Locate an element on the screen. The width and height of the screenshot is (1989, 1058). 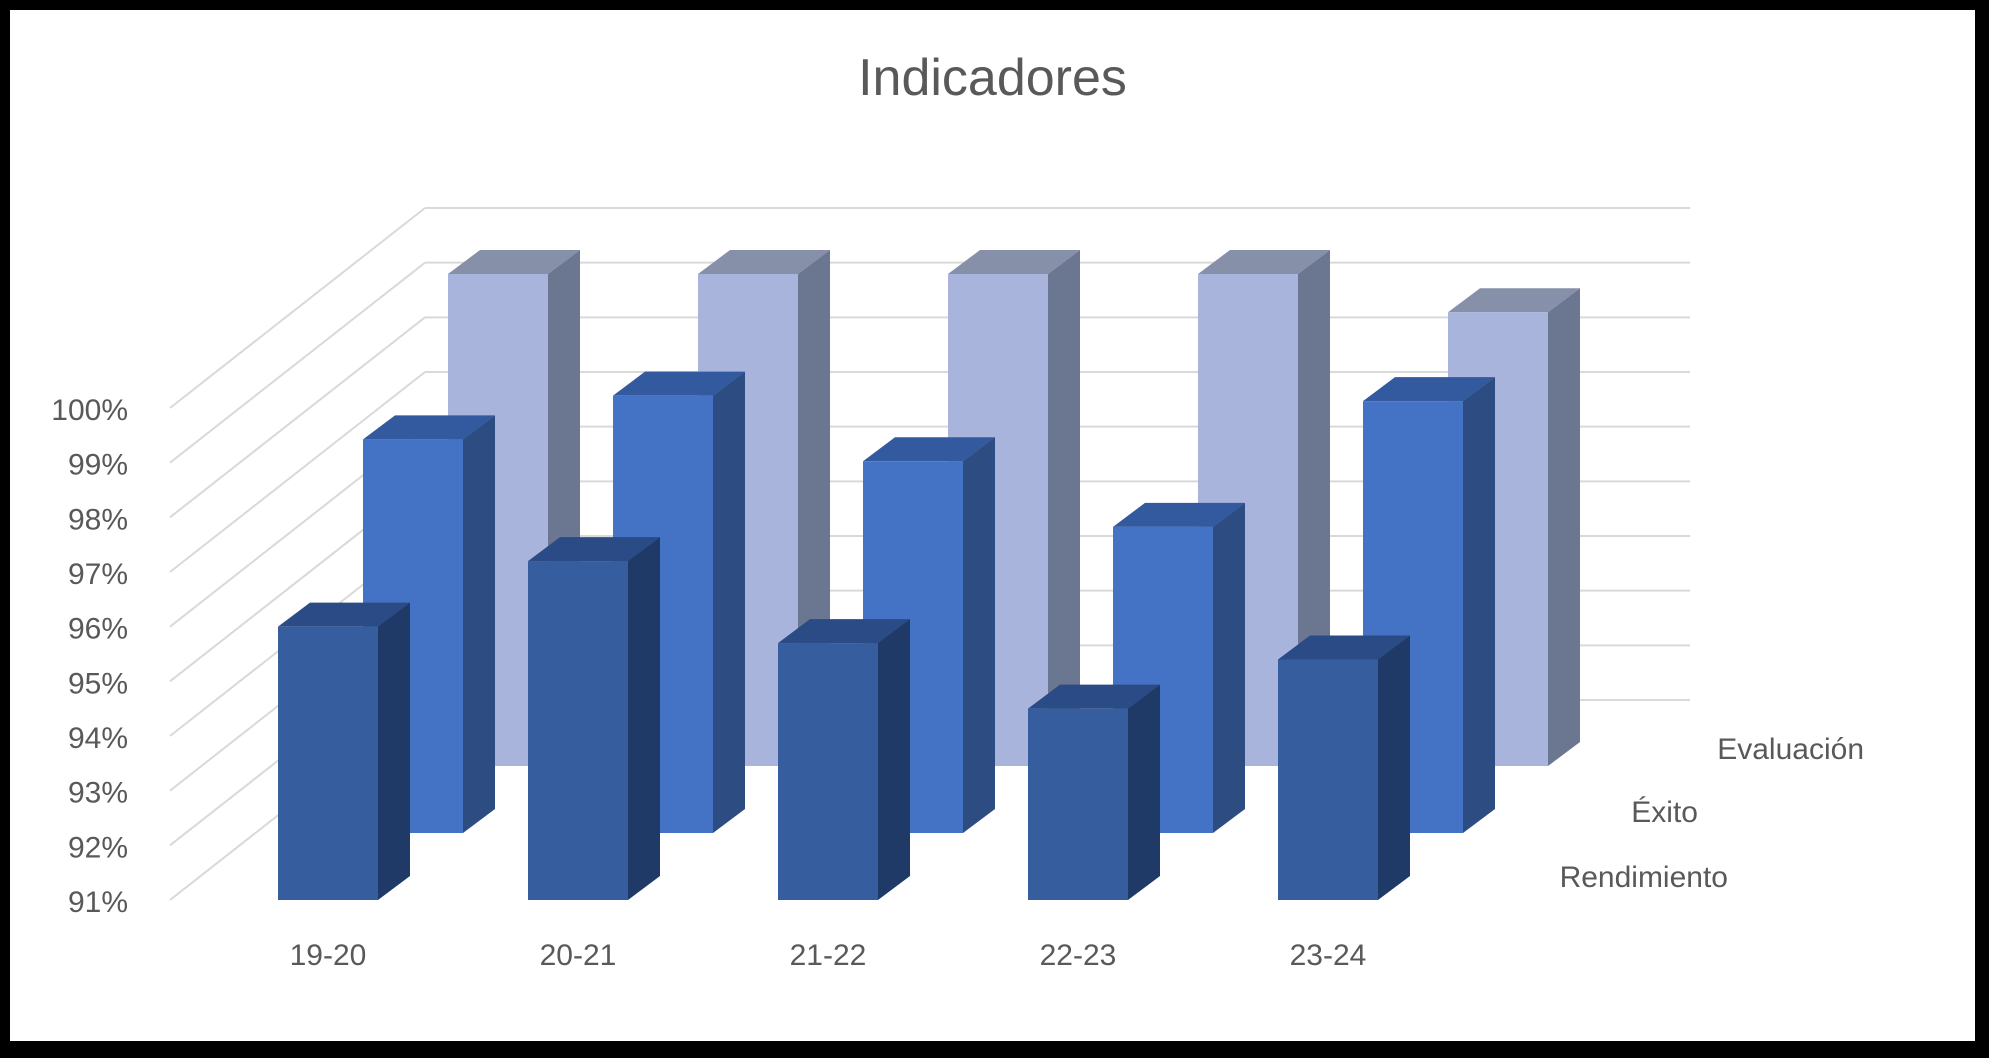
x-tick-label: 20-21 is located at coordinates (578, 955).